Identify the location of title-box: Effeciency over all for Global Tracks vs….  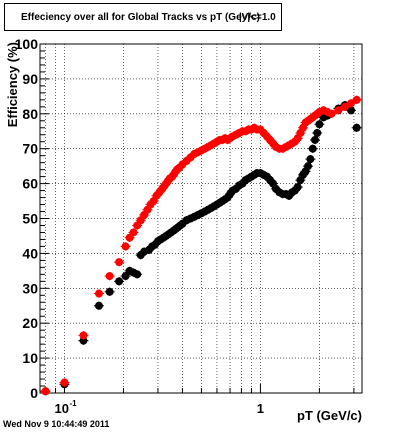
(143, 17).